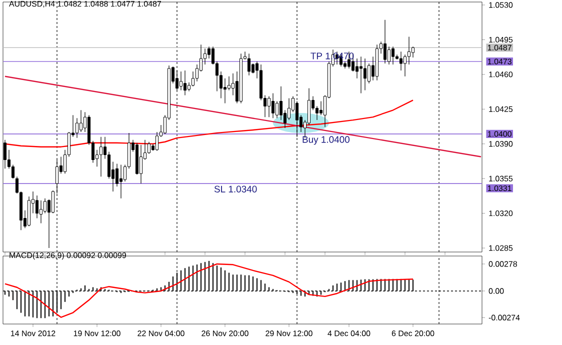  Describe the element at coordinates (235, 189) in the screenshot. I see `annotation: SL 1.0340` at that location.